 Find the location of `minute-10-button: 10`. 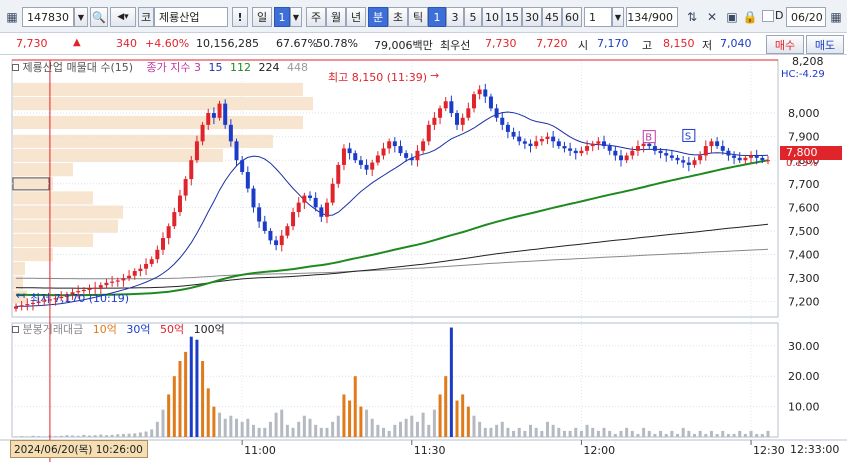

minute-10-button: 10 is located at coordinates (492, 17).